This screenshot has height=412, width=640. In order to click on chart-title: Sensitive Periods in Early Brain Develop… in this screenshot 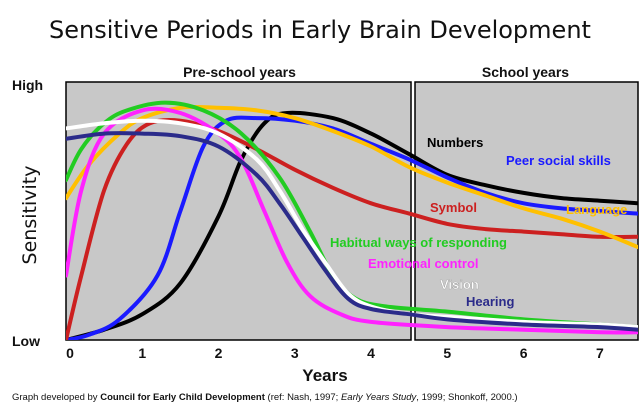, I will do `click(320, 30)`.